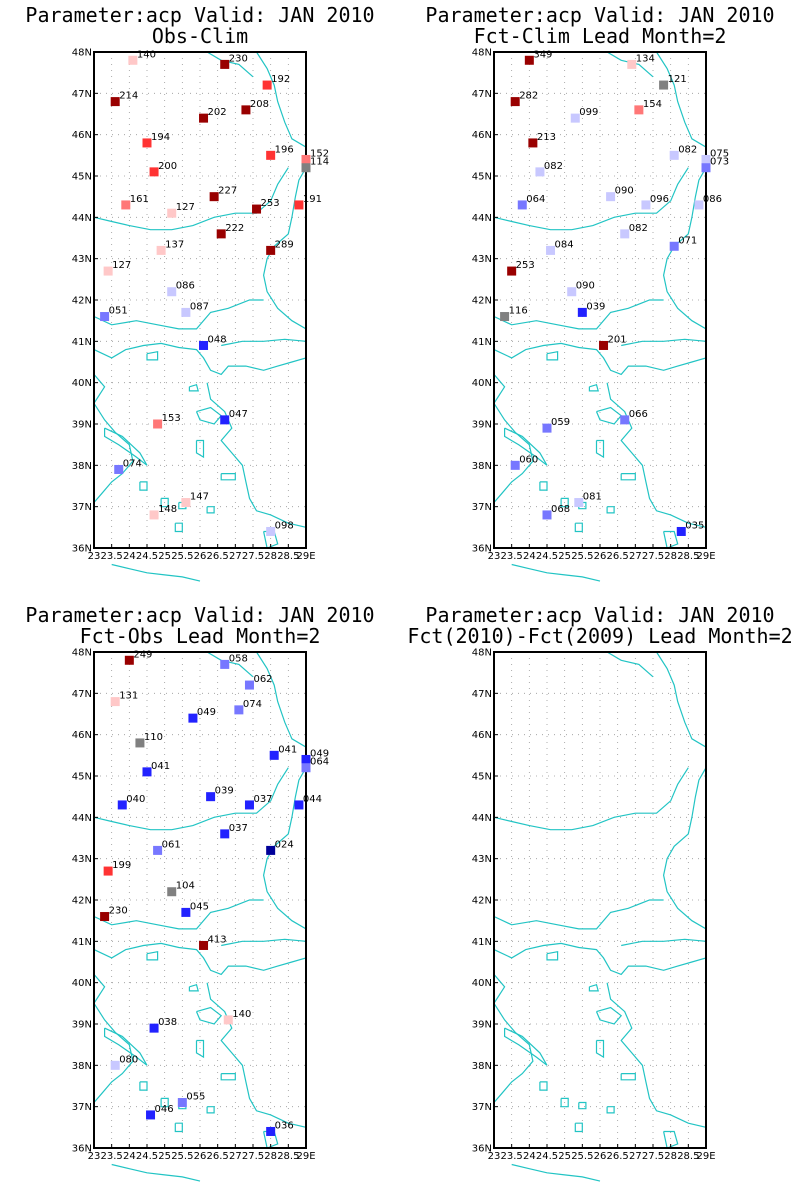 The width and height of the screenshot is (800, 1200). What do you see at coordinates (147, 556) in the screenshot?
I see `x-tick-label: 24.5` at bounding box center [147, 556].